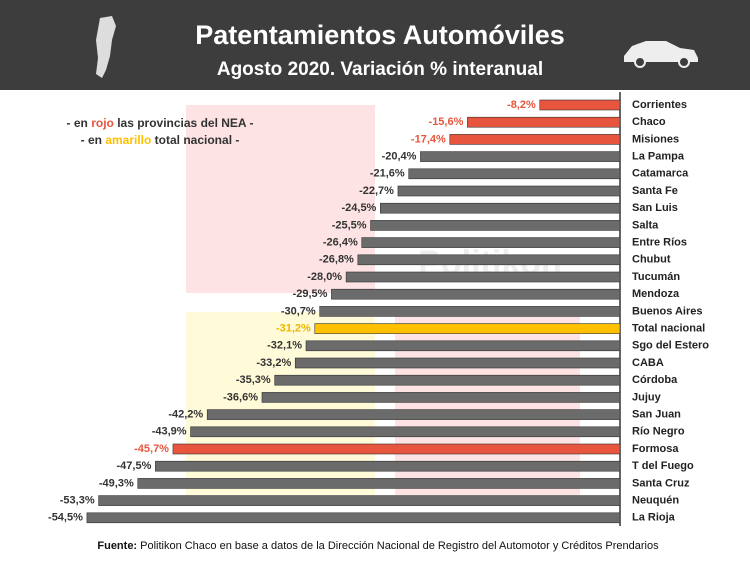  Describe the element at coordinates (656, 294) in the screenshot. I see `category-label: Mendoza` at that location.